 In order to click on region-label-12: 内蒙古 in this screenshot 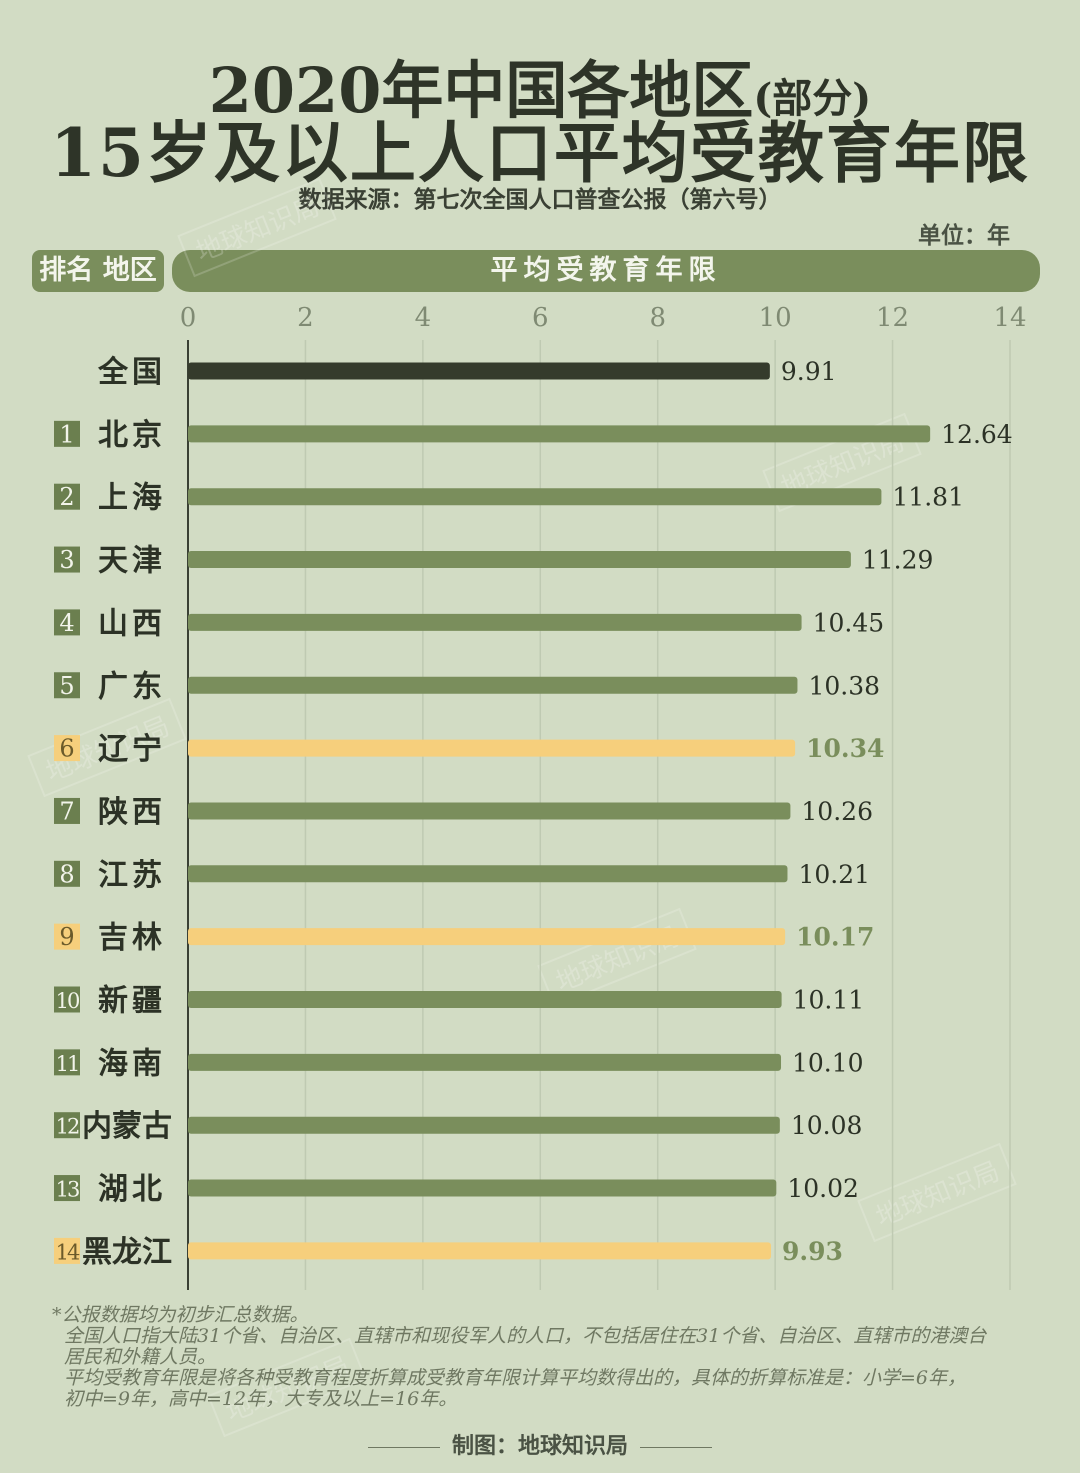, I will do `click(127, 1126)`.